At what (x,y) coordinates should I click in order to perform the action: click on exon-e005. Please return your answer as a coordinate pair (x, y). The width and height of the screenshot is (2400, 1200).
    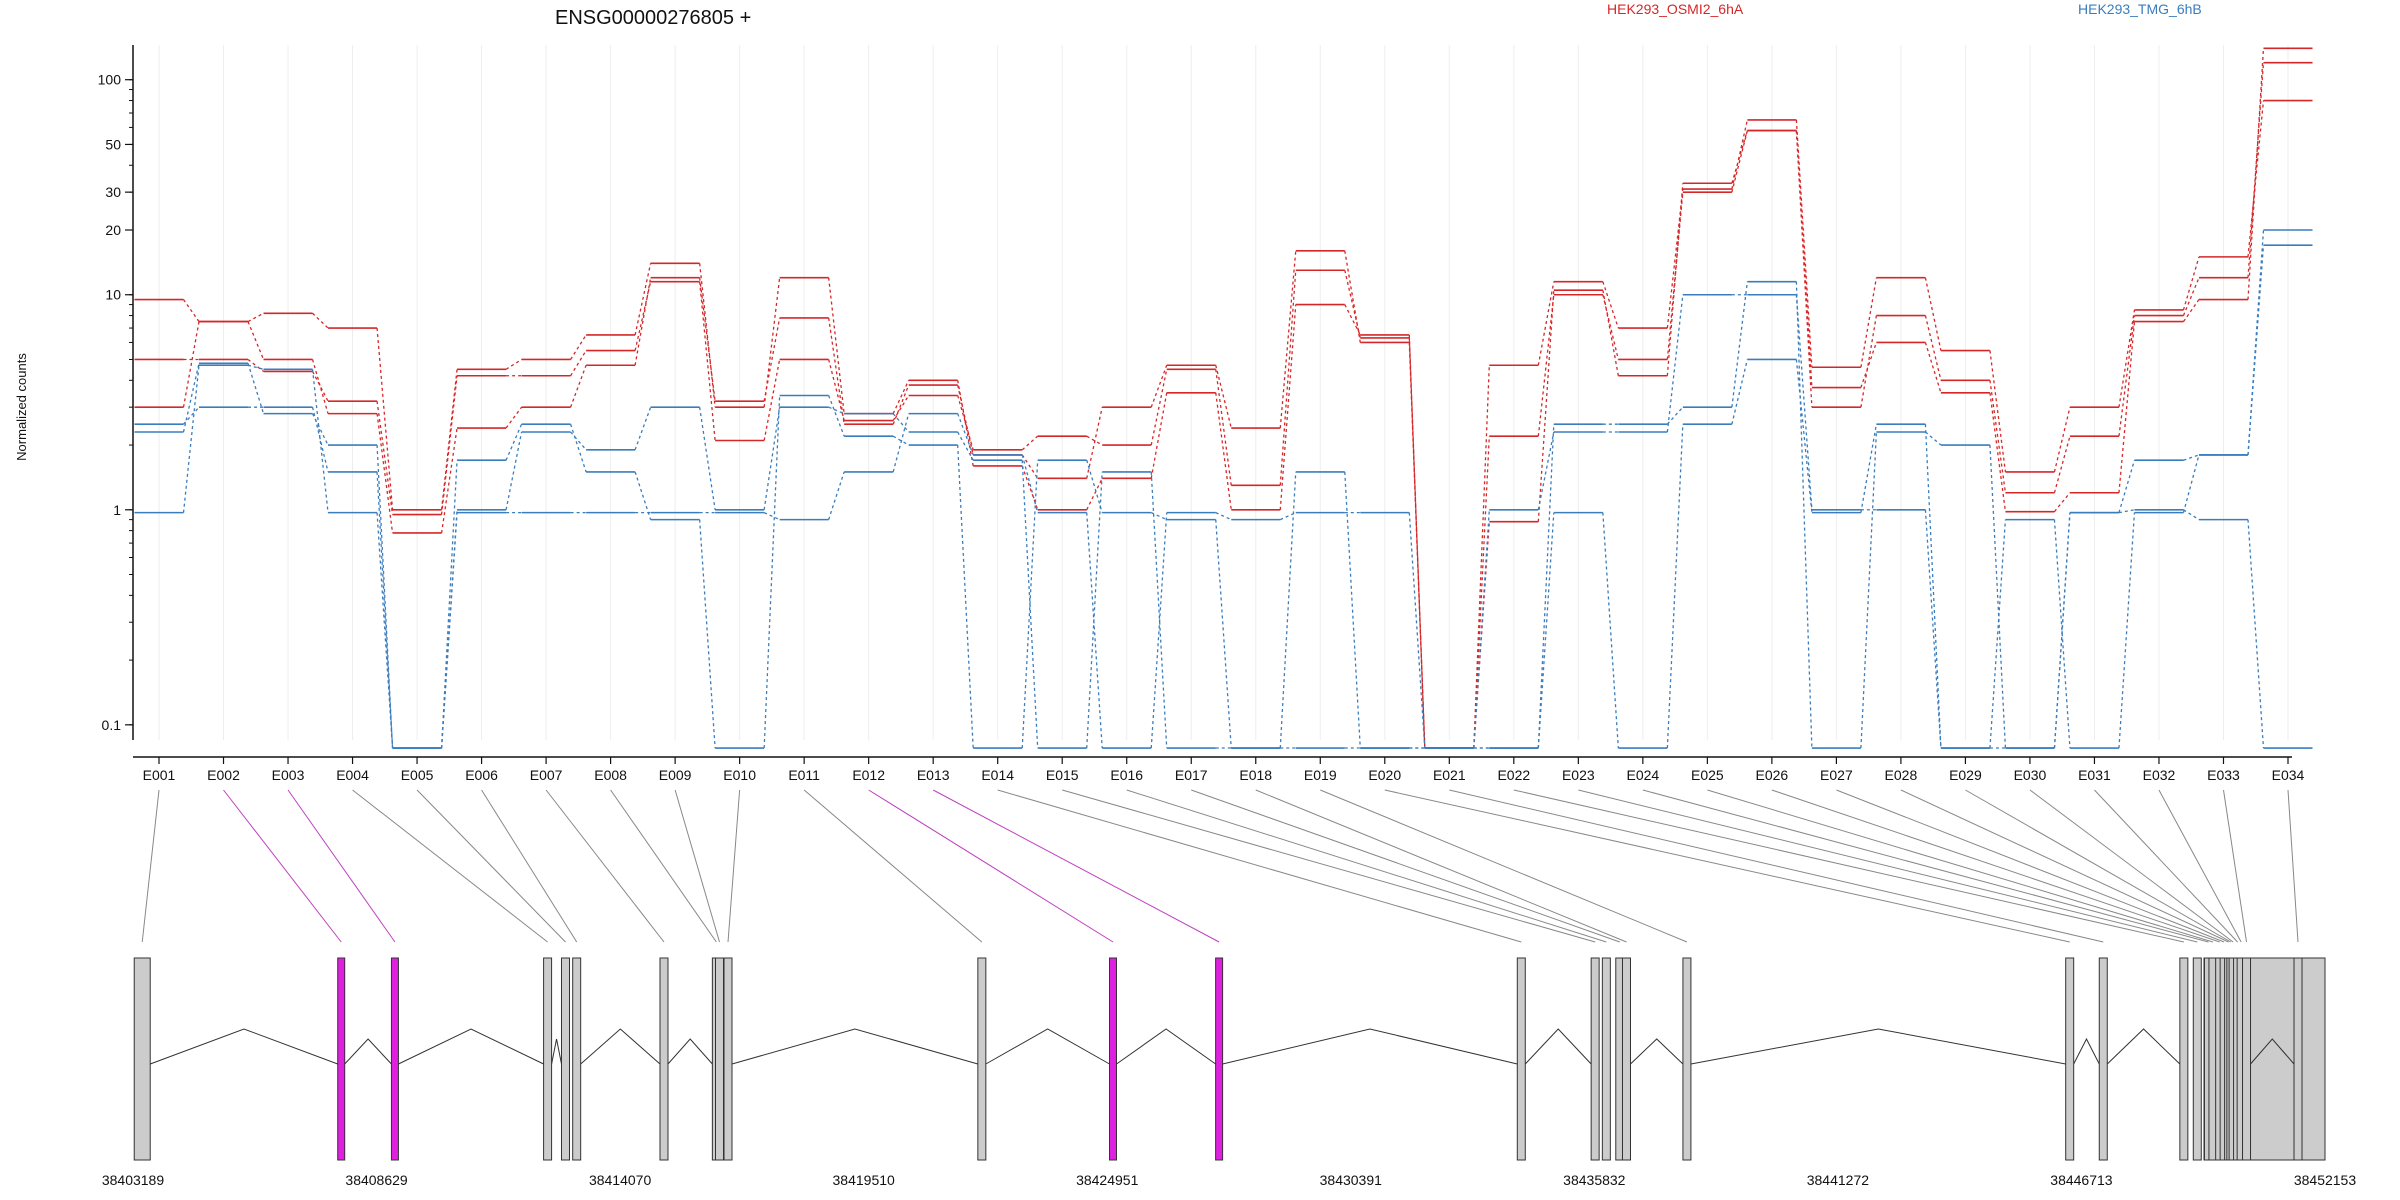
    Looking at the image, I should click on (565, 1059).